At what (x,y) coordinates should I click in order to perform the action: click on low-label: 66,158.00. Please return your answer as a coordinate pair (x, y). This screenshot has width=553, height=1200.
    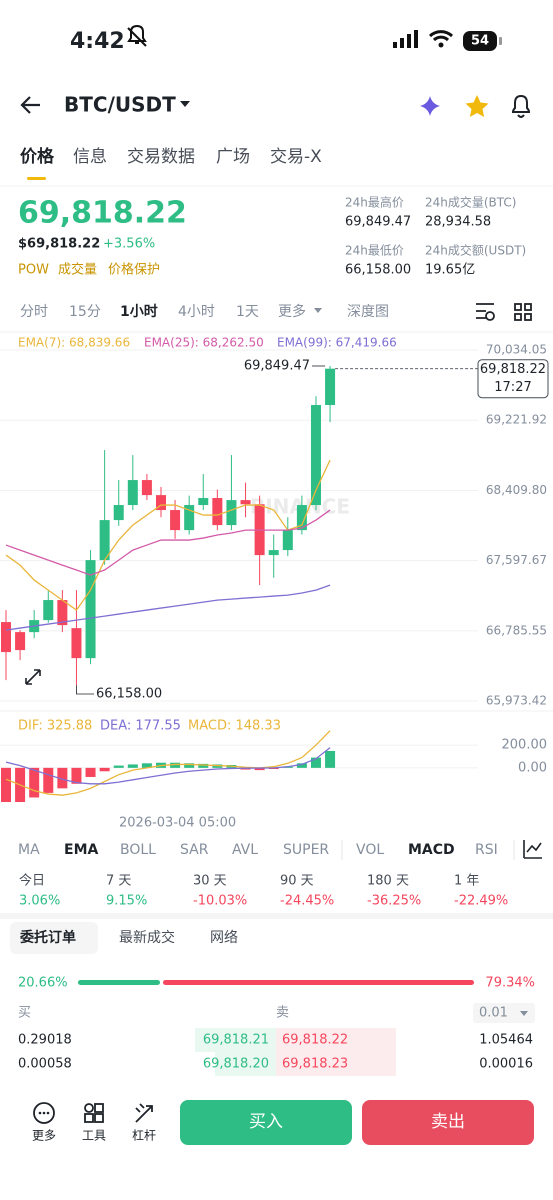
    Looking at the image, I should click on (129, 694).